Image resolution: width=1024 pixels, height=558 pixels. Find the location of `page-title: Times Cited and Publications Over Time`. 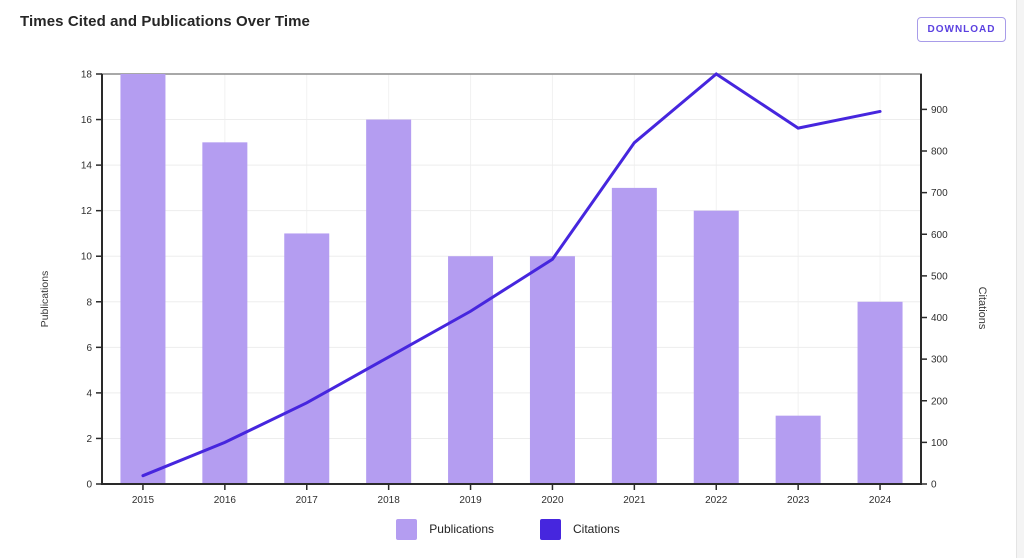

page-title: Times Cited and Publications Over Time is located at coordinates (165, 21).